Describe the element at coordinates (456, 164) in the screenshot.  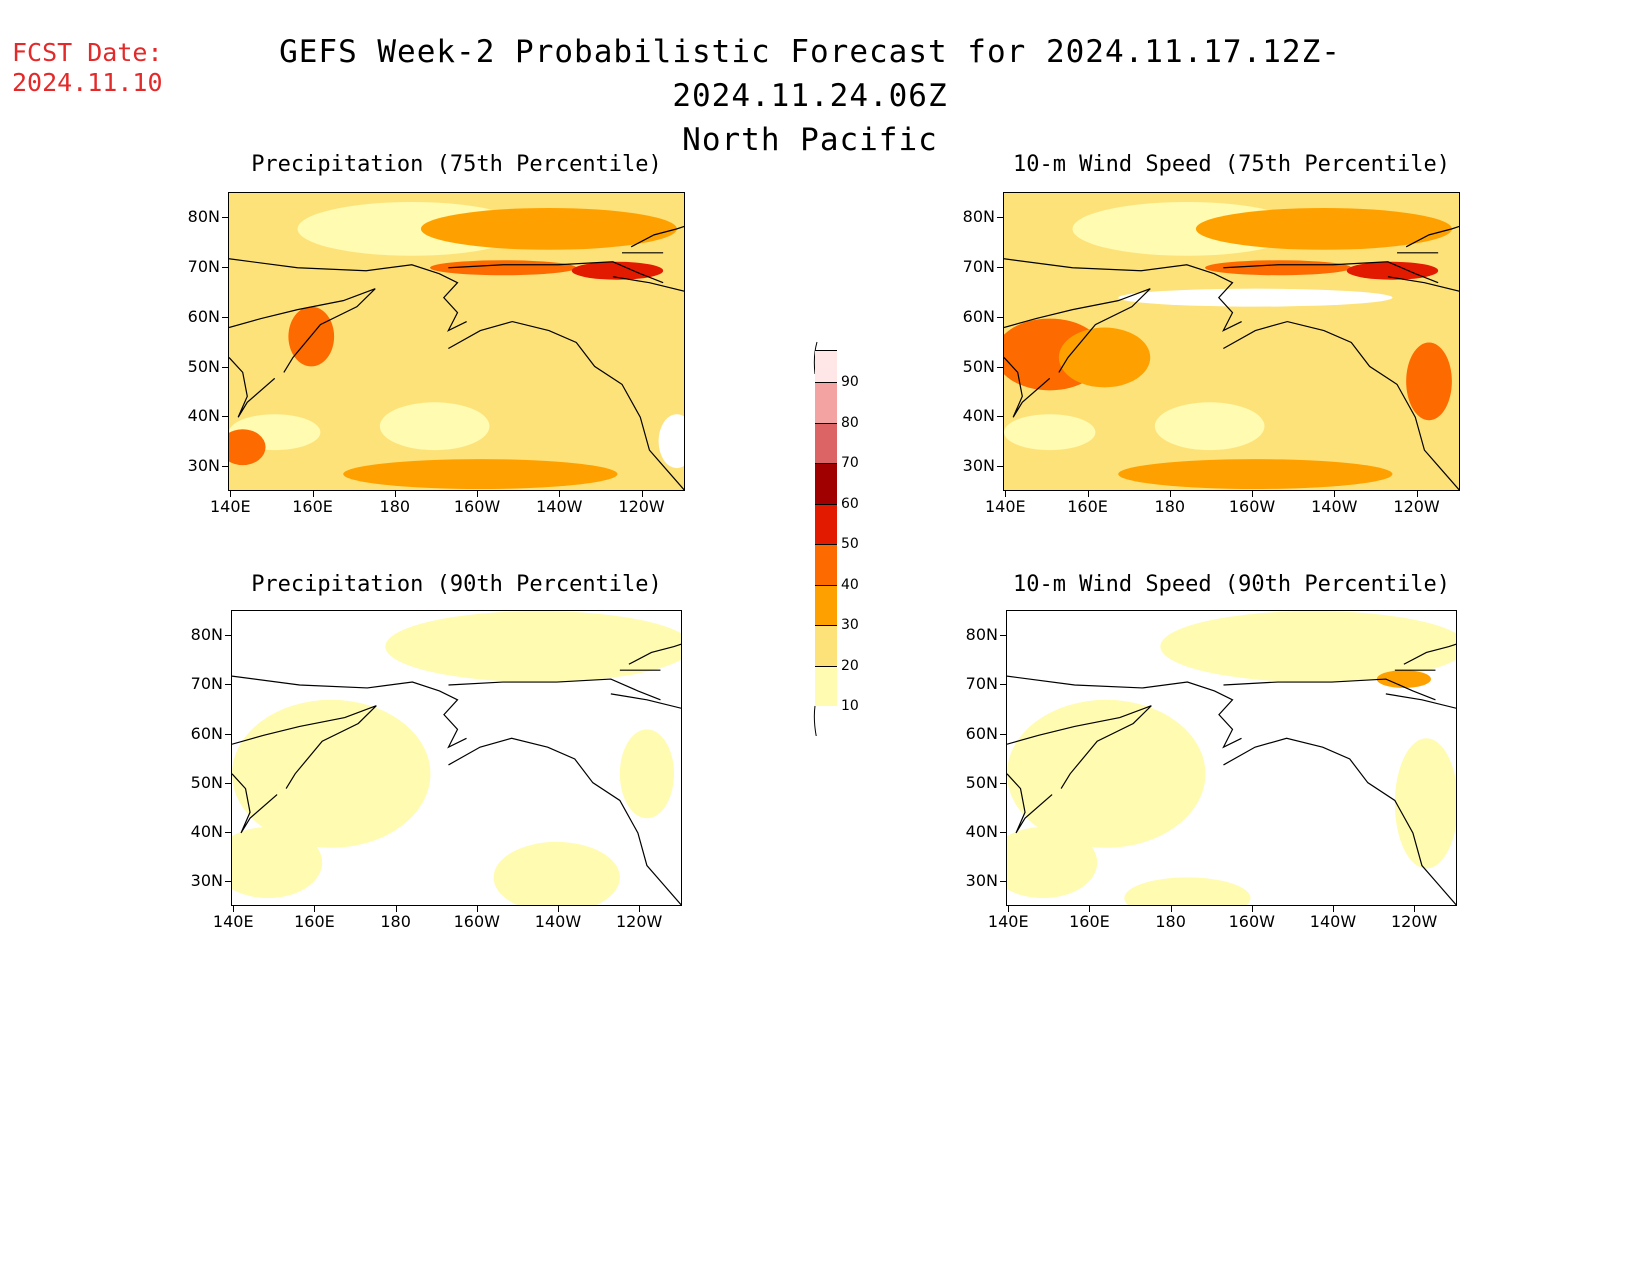
I see `panel-title: Precipitation (75th Percentile)` at that location.